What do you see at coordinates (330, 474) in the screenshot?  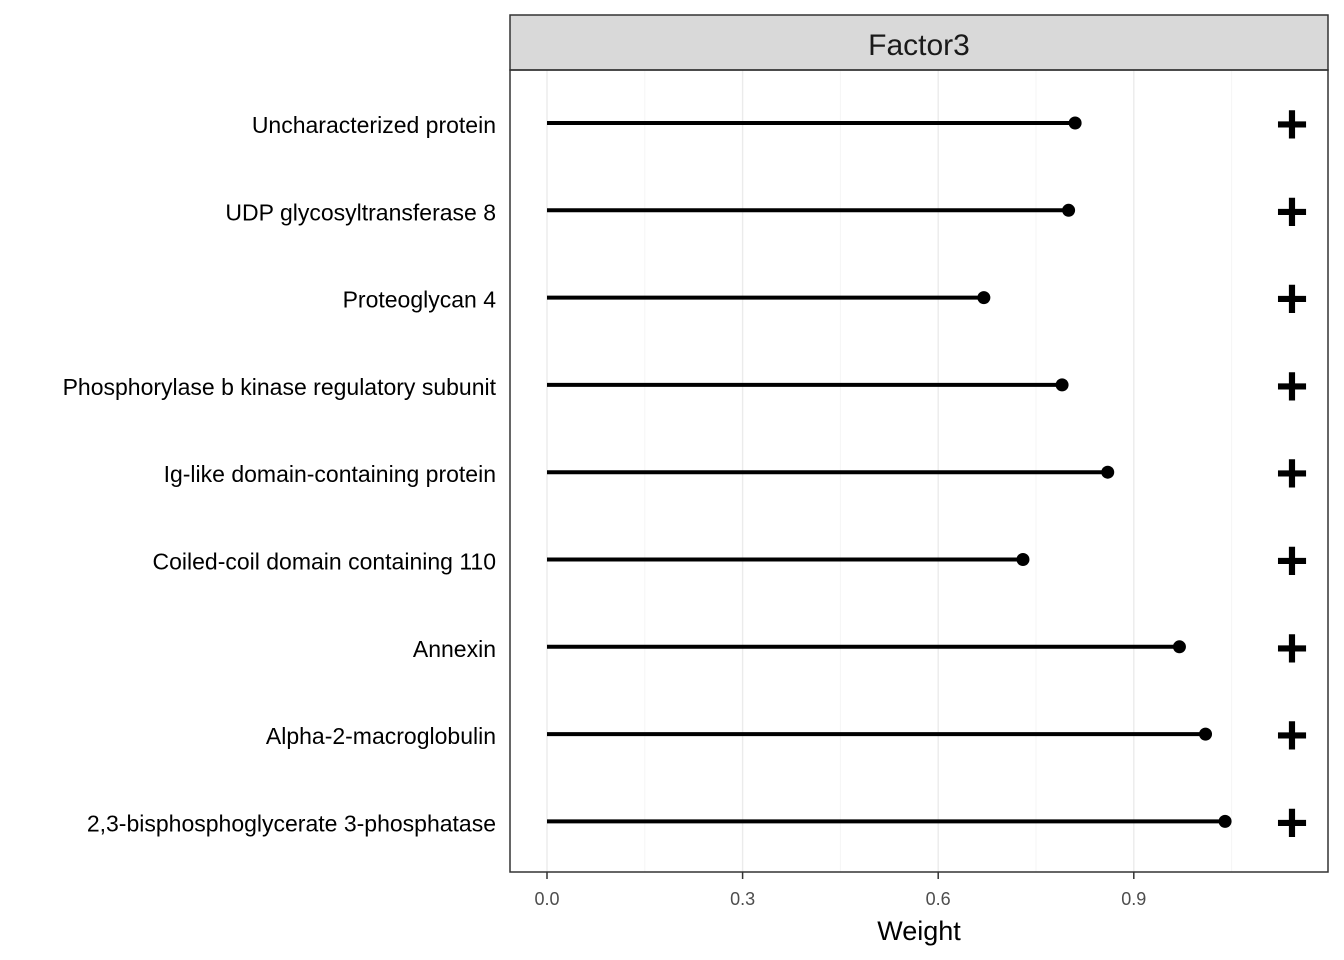 I see `category-label: Ig-like domain-containing protein` at bounding box center [330, 474].